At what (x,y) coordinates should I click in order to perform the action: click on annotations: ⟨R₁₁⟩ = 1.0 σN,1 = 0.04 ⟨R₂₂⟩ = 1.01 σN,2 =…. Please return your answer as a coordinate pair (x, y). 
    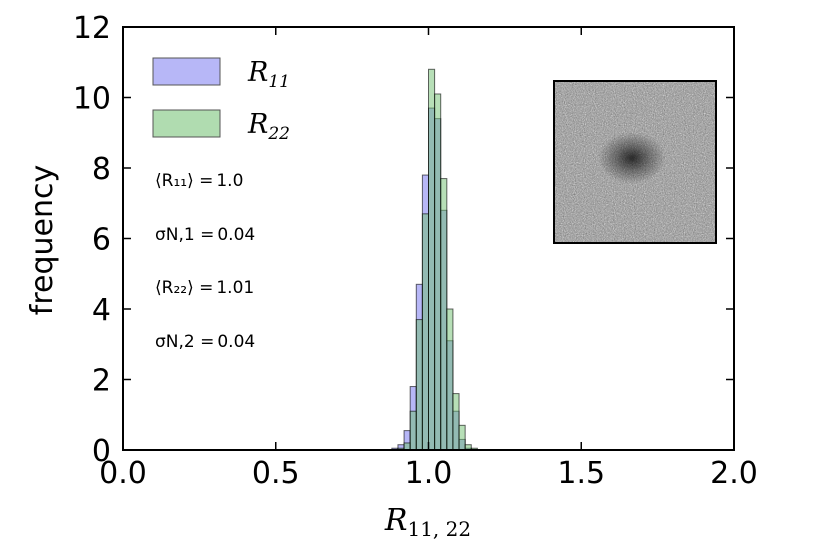
    Looking at the image, I should click on (205, 261).